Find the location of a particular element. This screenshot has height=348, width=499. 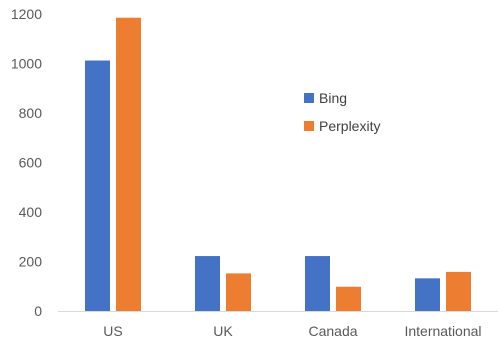

legend-label-perplexity: Perplexity is located at coordinates (349, 126).